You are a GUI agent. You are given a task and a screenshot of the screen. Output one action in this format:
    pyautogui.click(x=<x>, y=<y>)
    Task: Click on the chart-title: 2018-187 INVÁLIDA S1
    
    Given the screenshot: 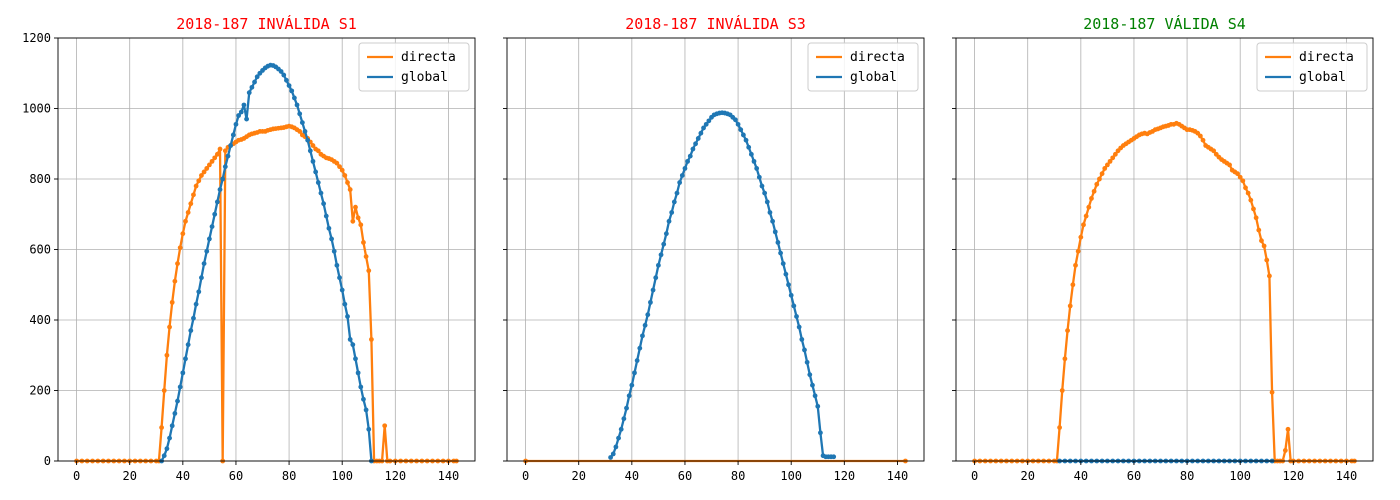 What is the action you would take?
    pyautogui.click(x=266, y=23)
    